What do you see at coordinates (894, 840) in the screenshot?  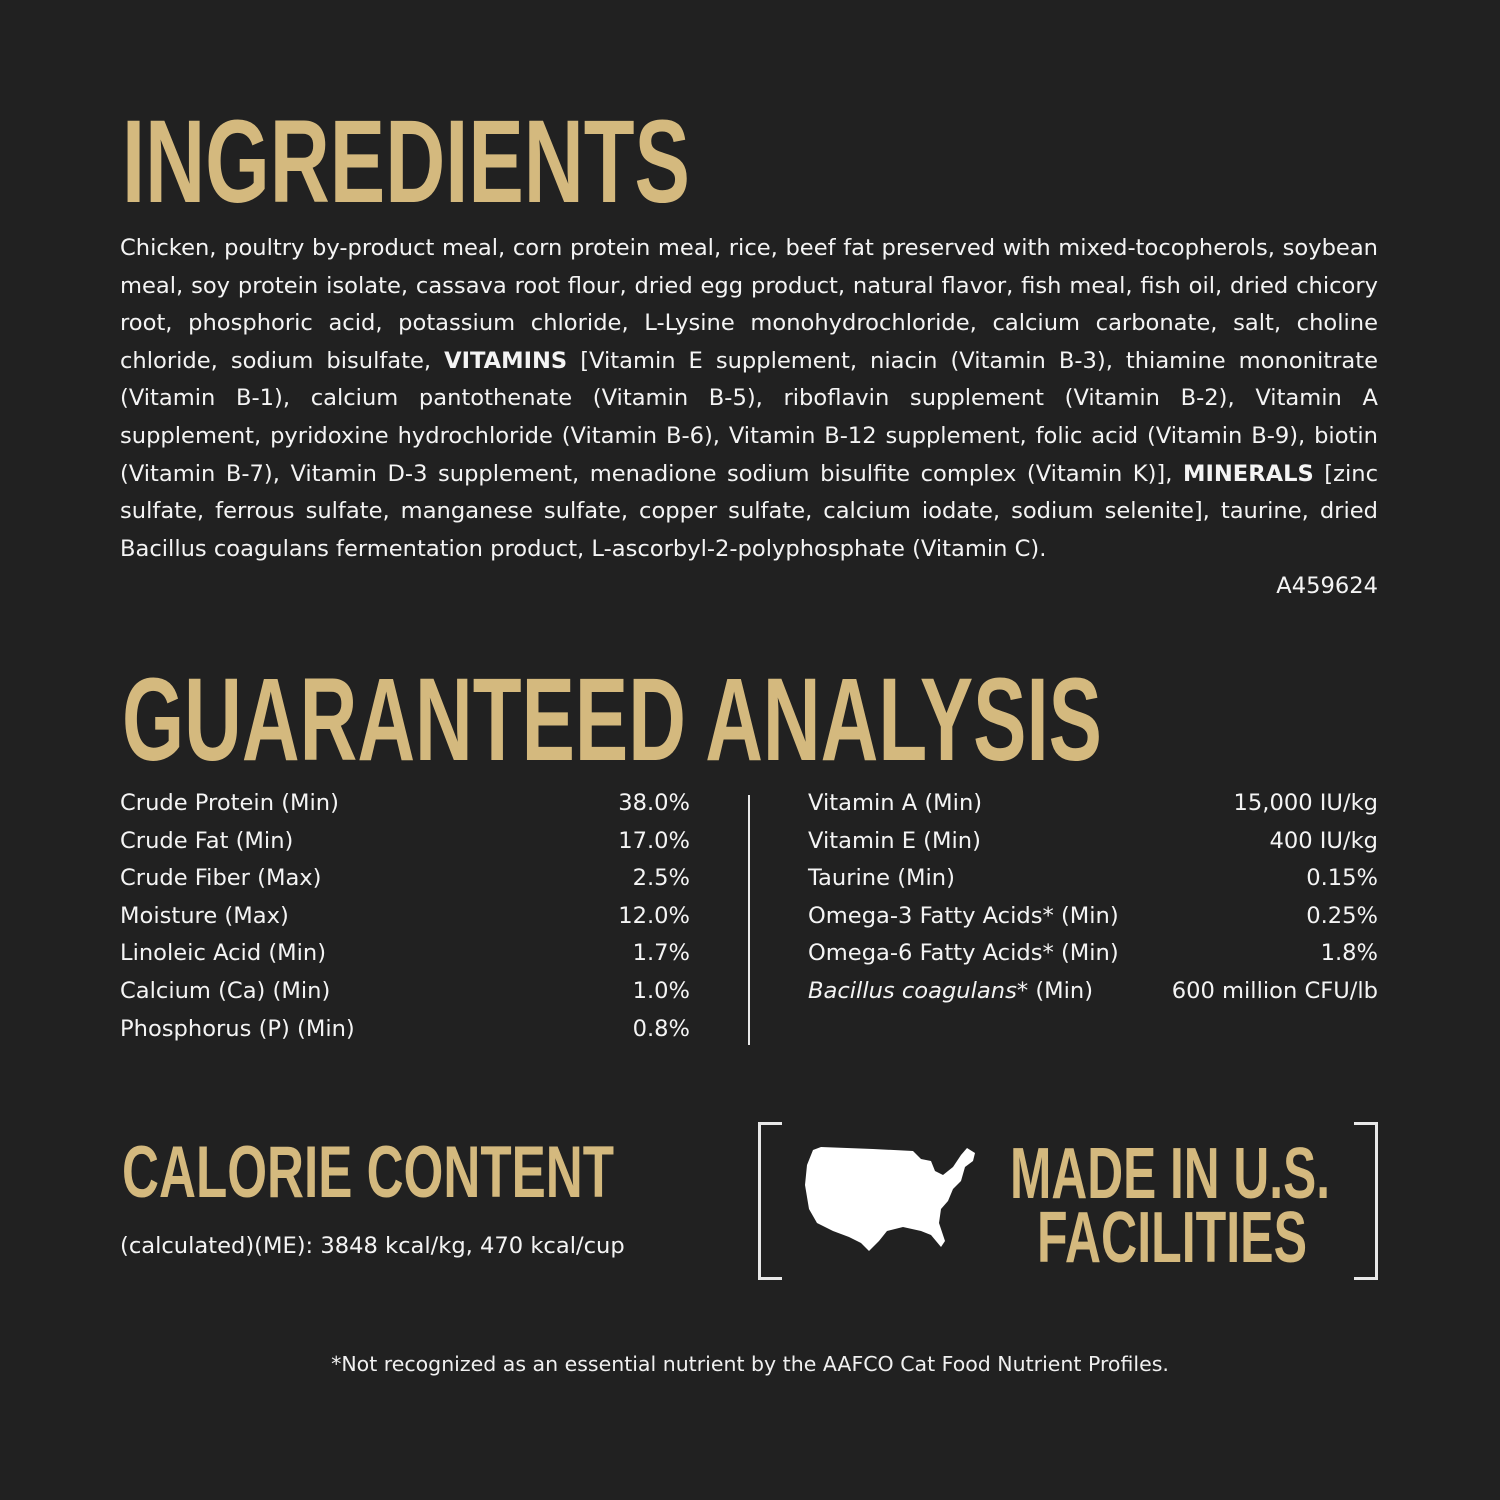 I see `nutrient-label: Vitamin E (Min)` at bounding box center [894, 840].